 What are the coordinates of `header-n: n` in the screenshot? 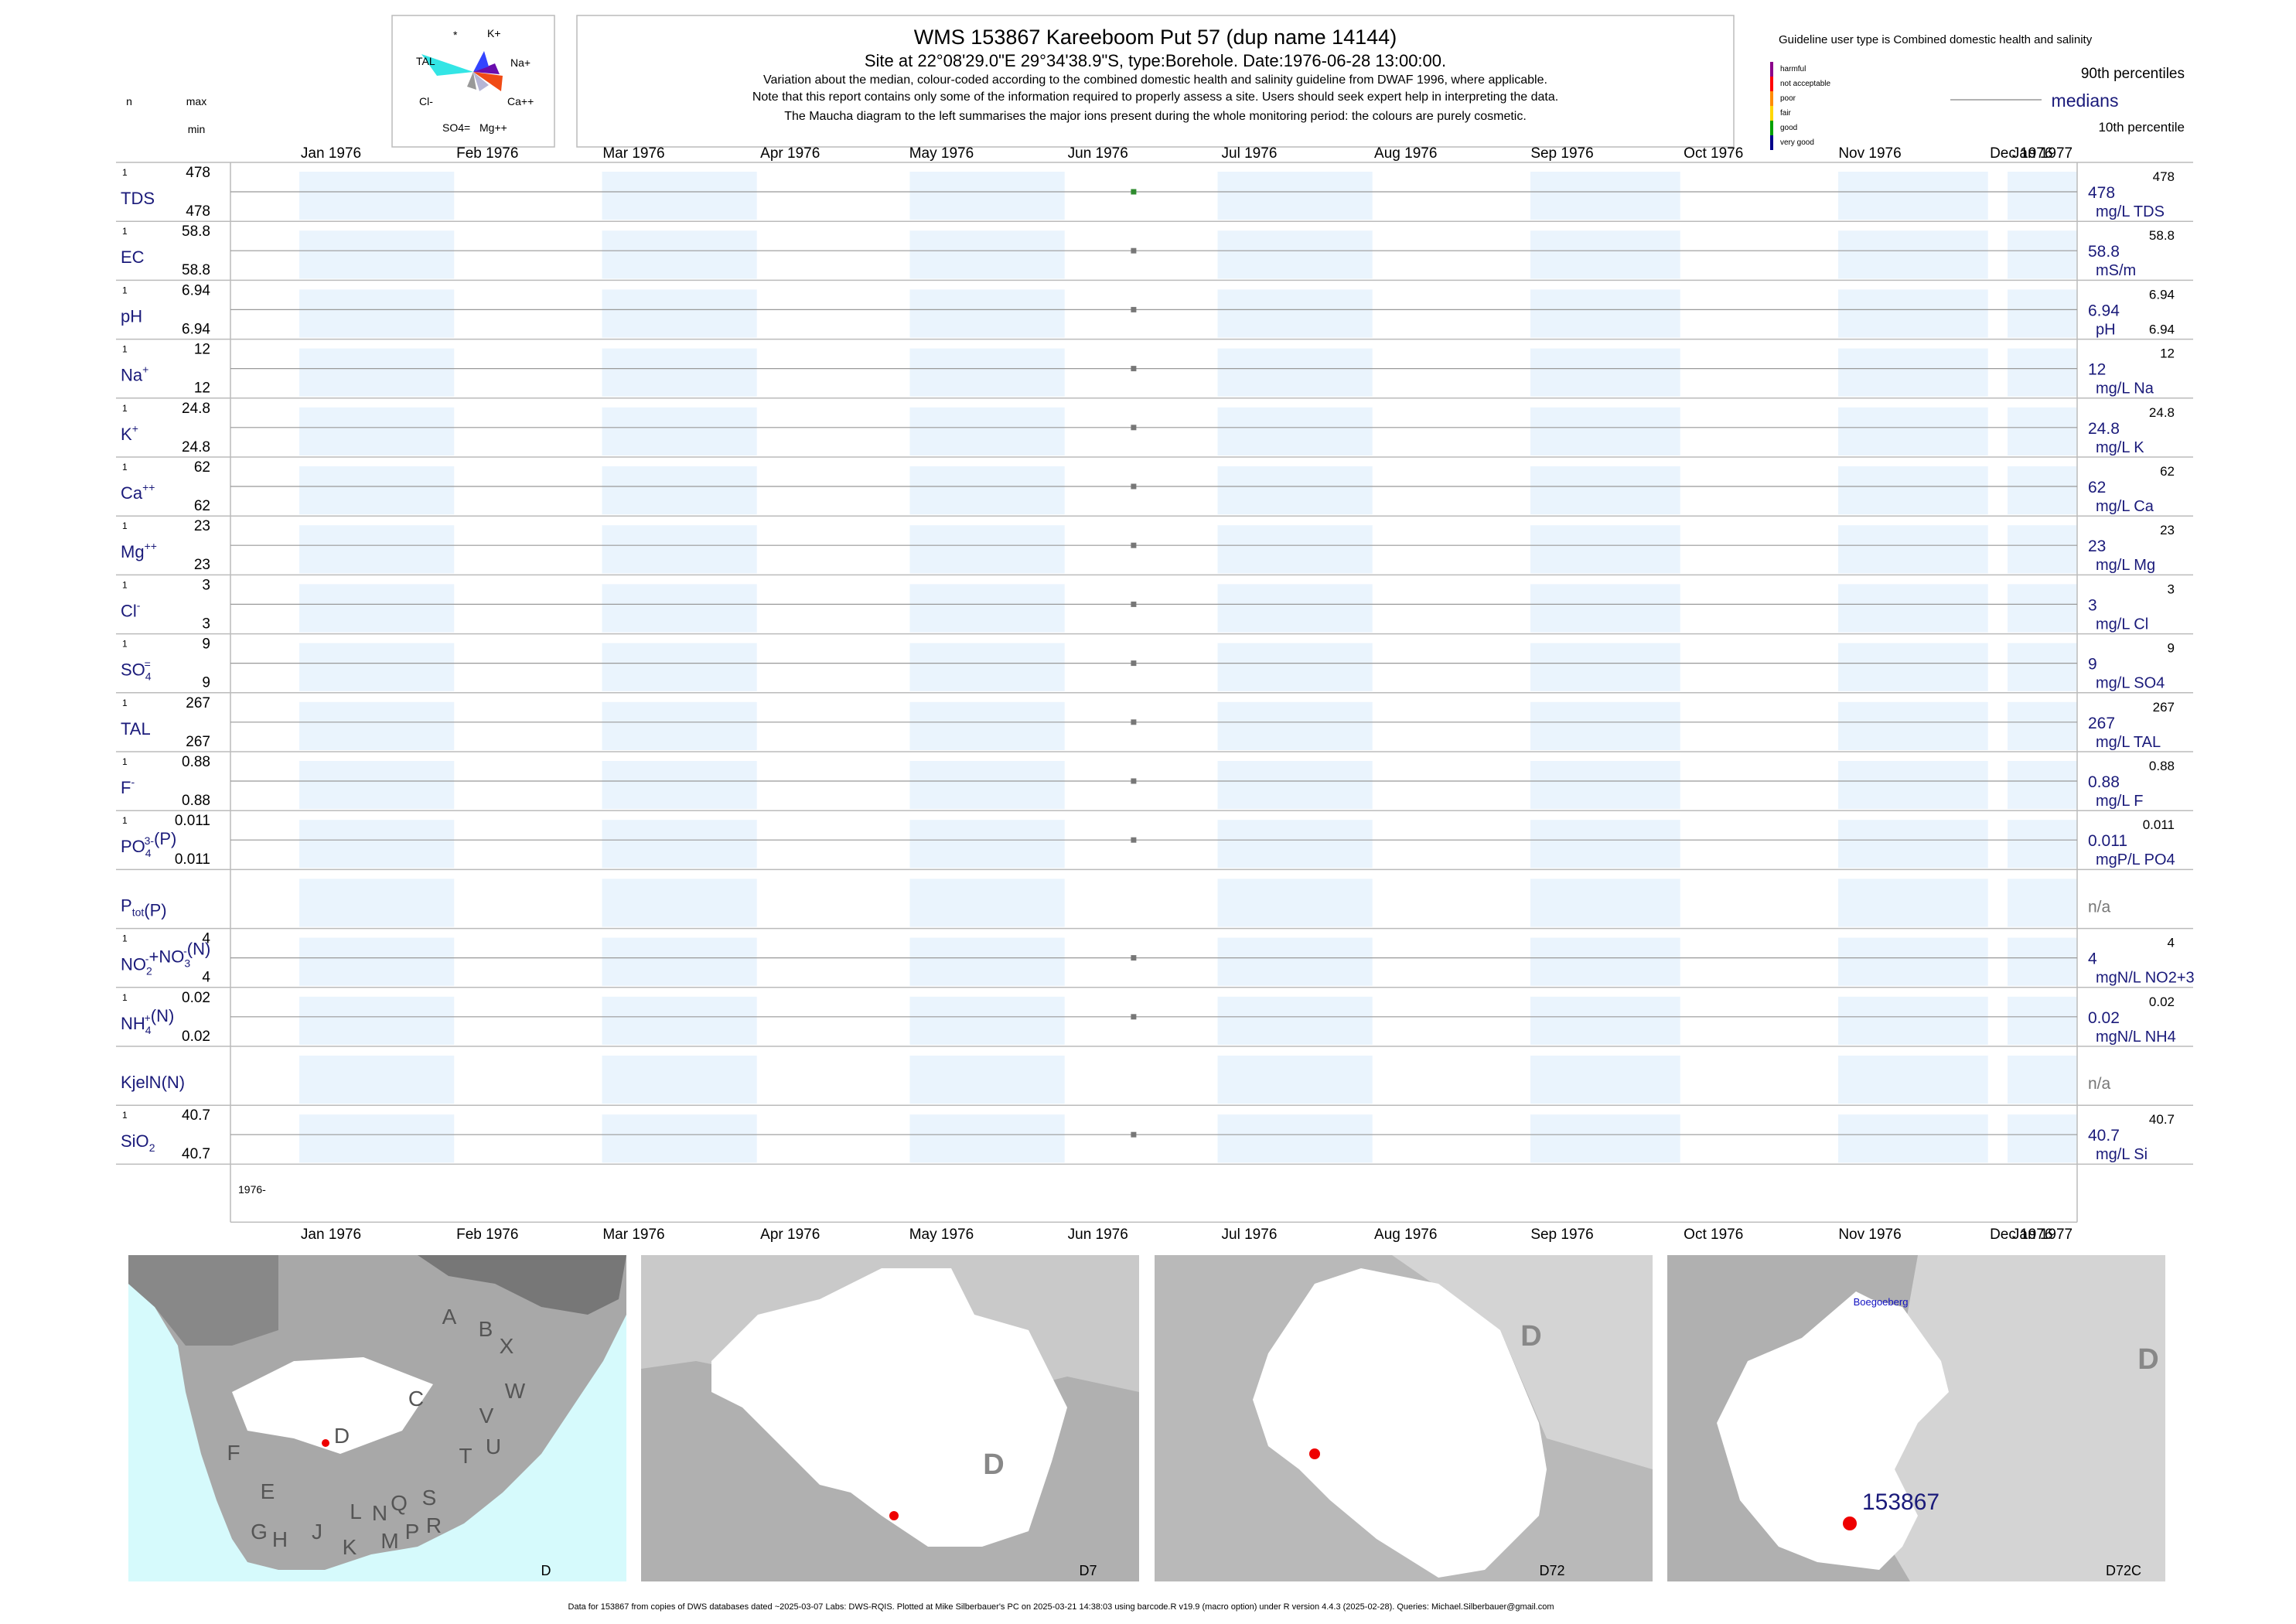 It's located at (129, 101).